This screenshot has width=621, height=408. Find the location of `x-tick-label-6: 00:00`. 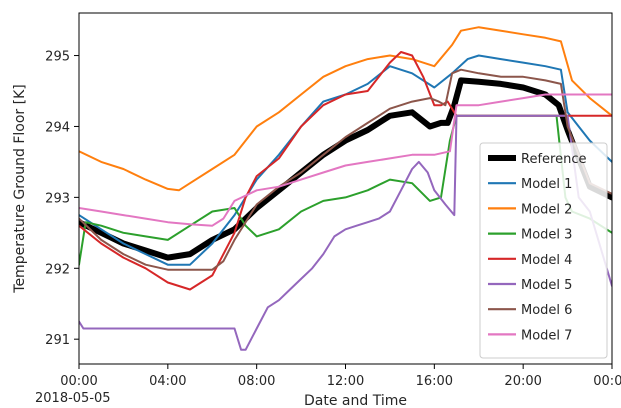

x-tick-label-6: 00:00 is located at coordinates (607, 381).